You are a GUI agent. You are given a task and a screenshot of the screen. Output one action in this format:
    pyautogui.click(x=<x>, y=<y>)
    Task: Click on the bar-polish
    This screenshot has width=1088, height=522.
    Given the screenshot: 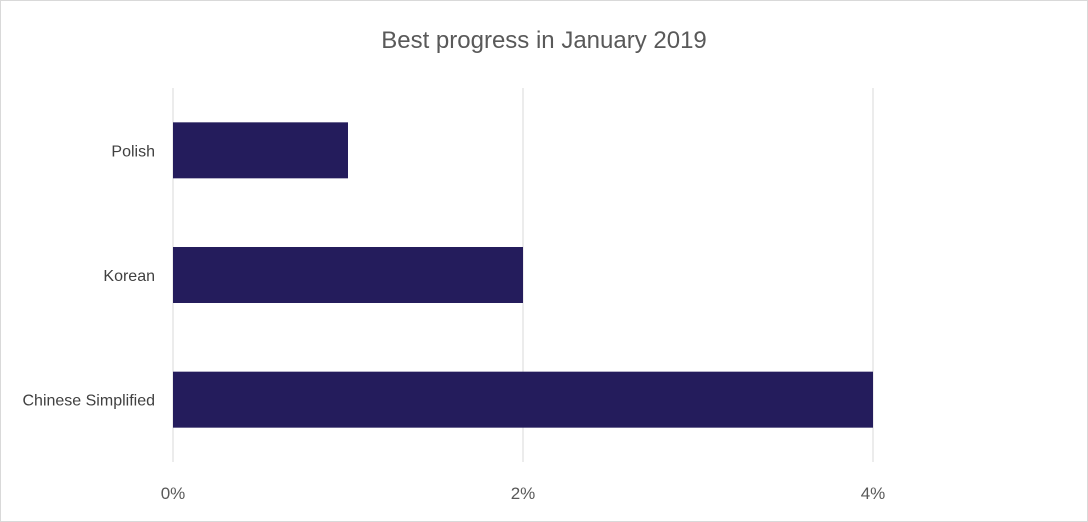 What is the action you would take?
    pyautogui.click(x=260, y=150)
    